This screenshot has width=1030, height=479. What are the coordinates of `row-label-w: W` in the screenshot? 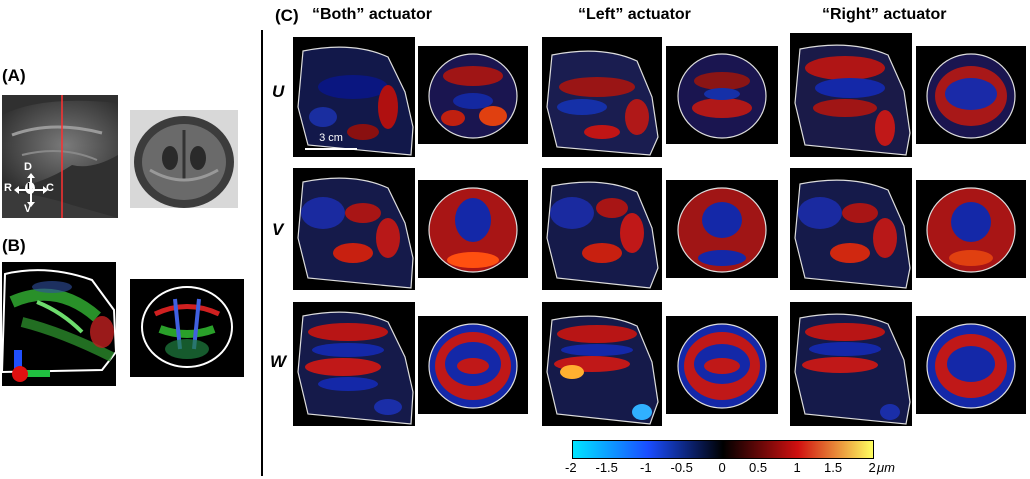 It's located at (278, 361).